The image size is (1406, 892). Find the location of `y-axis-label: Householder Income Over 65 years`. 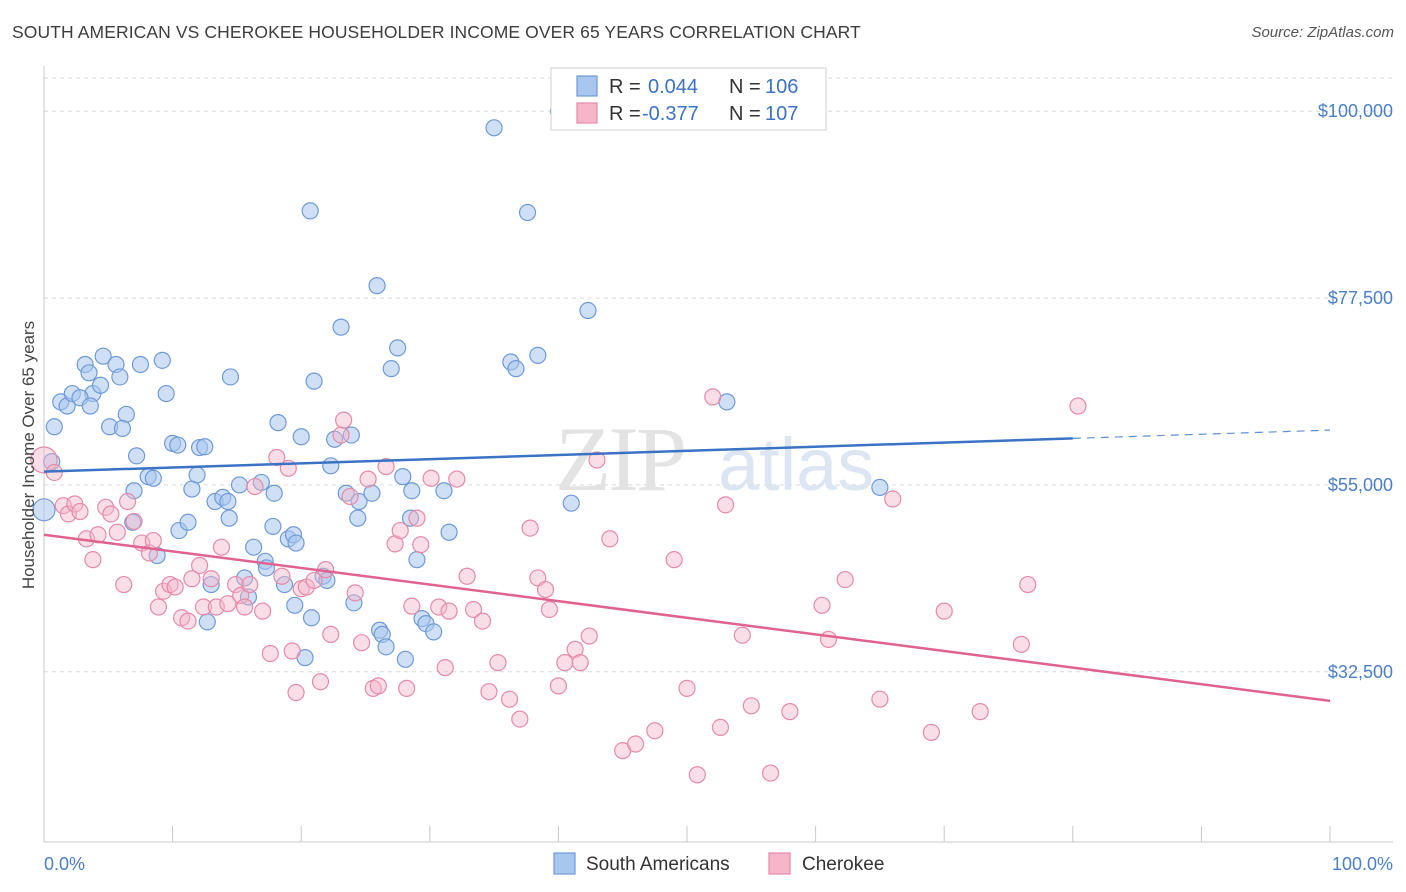

y-axis-label: Householder Income Over 65 years is located at coordinates (28, 455).